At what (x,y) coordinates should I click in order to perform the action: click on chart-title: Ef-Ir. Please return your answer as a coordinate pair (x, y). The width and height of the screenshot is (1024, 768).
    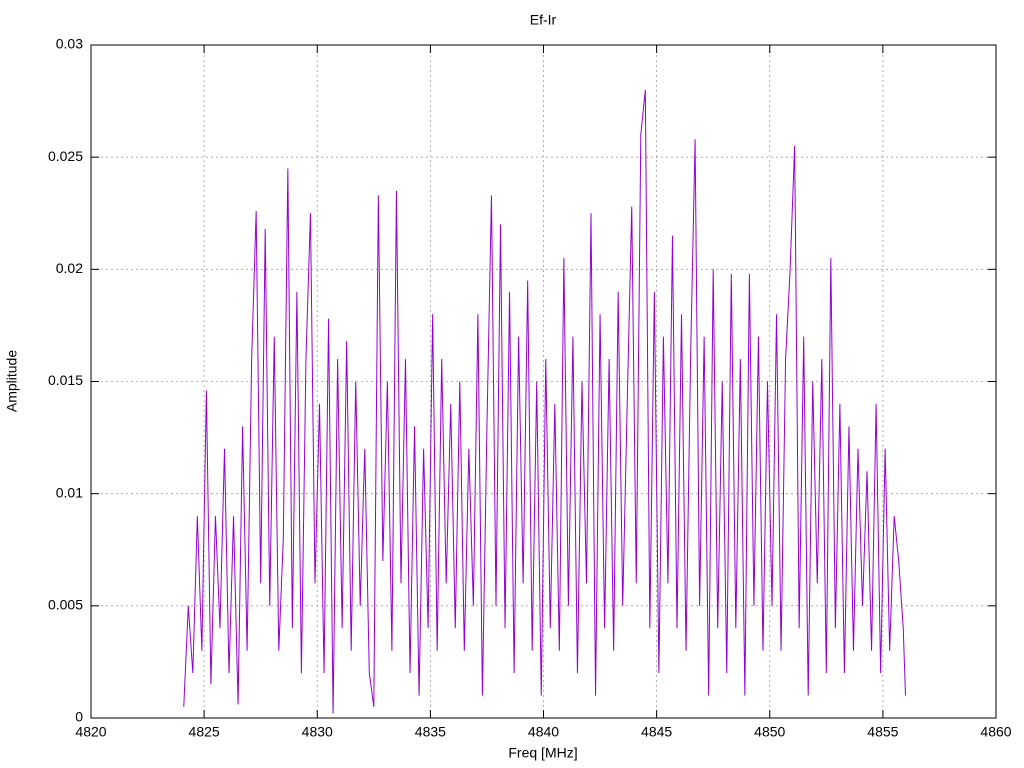
    Looking at the image, I should click on (543, 20).